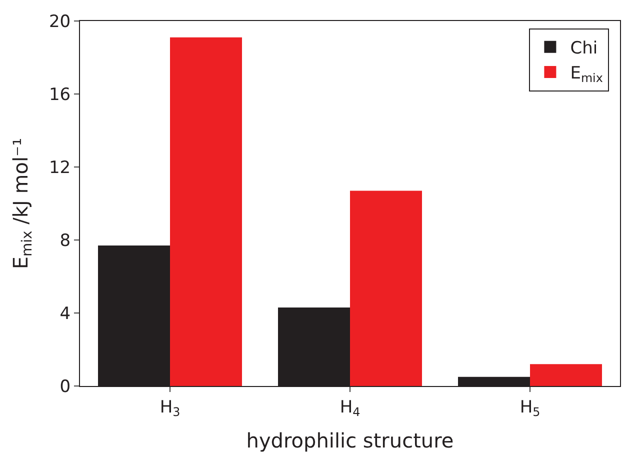 This screenshot has width=640, height=460. I want to click on x-axis-title: hydrophilic structure, so click(350, 440).